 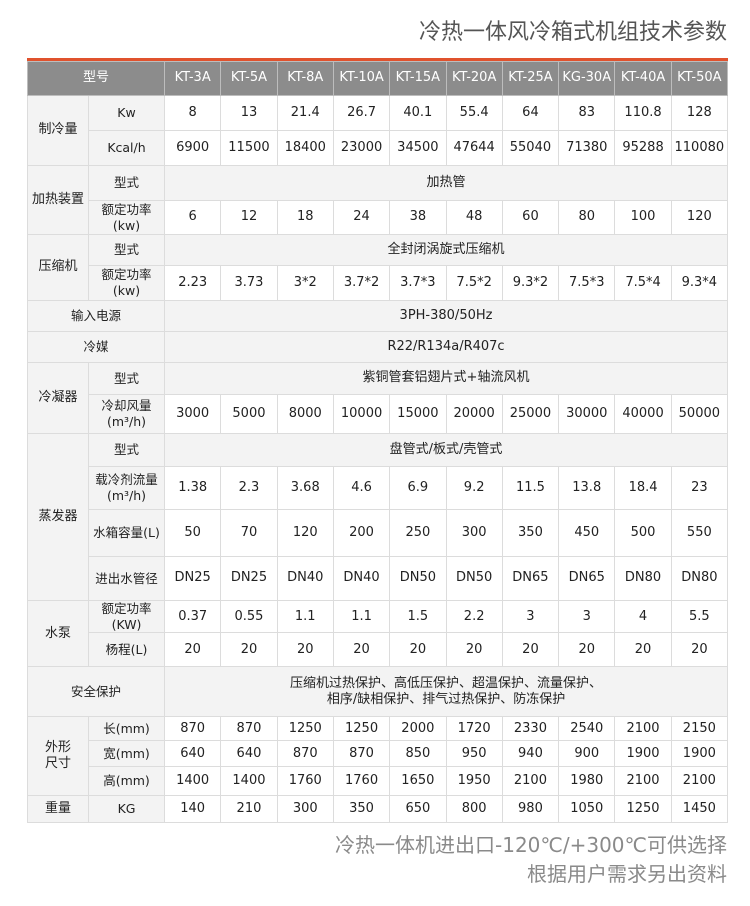 What do you see at coordinates (446, 347) in the screenshot?
I see `row-span-value: R22/R134a/R407c` at bounding box center [446, 347].